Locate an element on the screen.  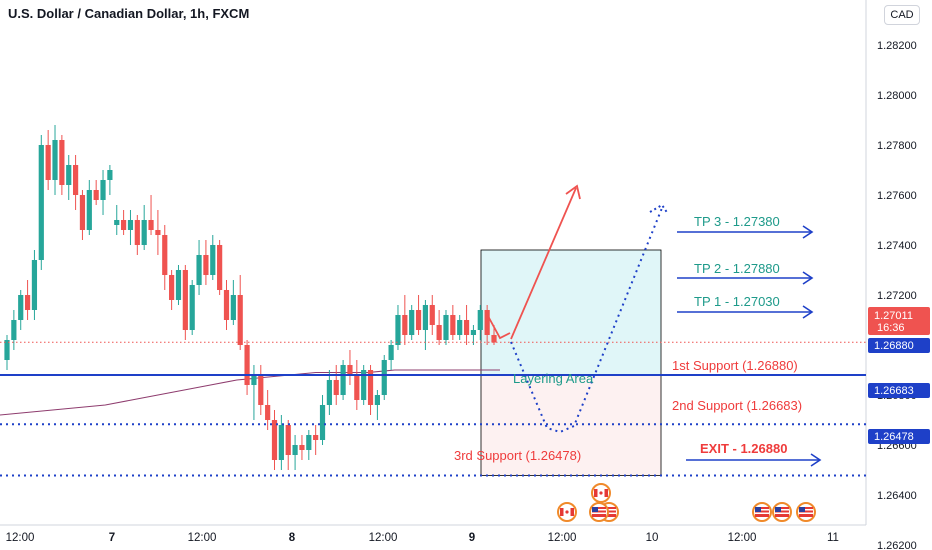
current-price-tag: 1.27011 16:36 is located at coordinates (899, 321).